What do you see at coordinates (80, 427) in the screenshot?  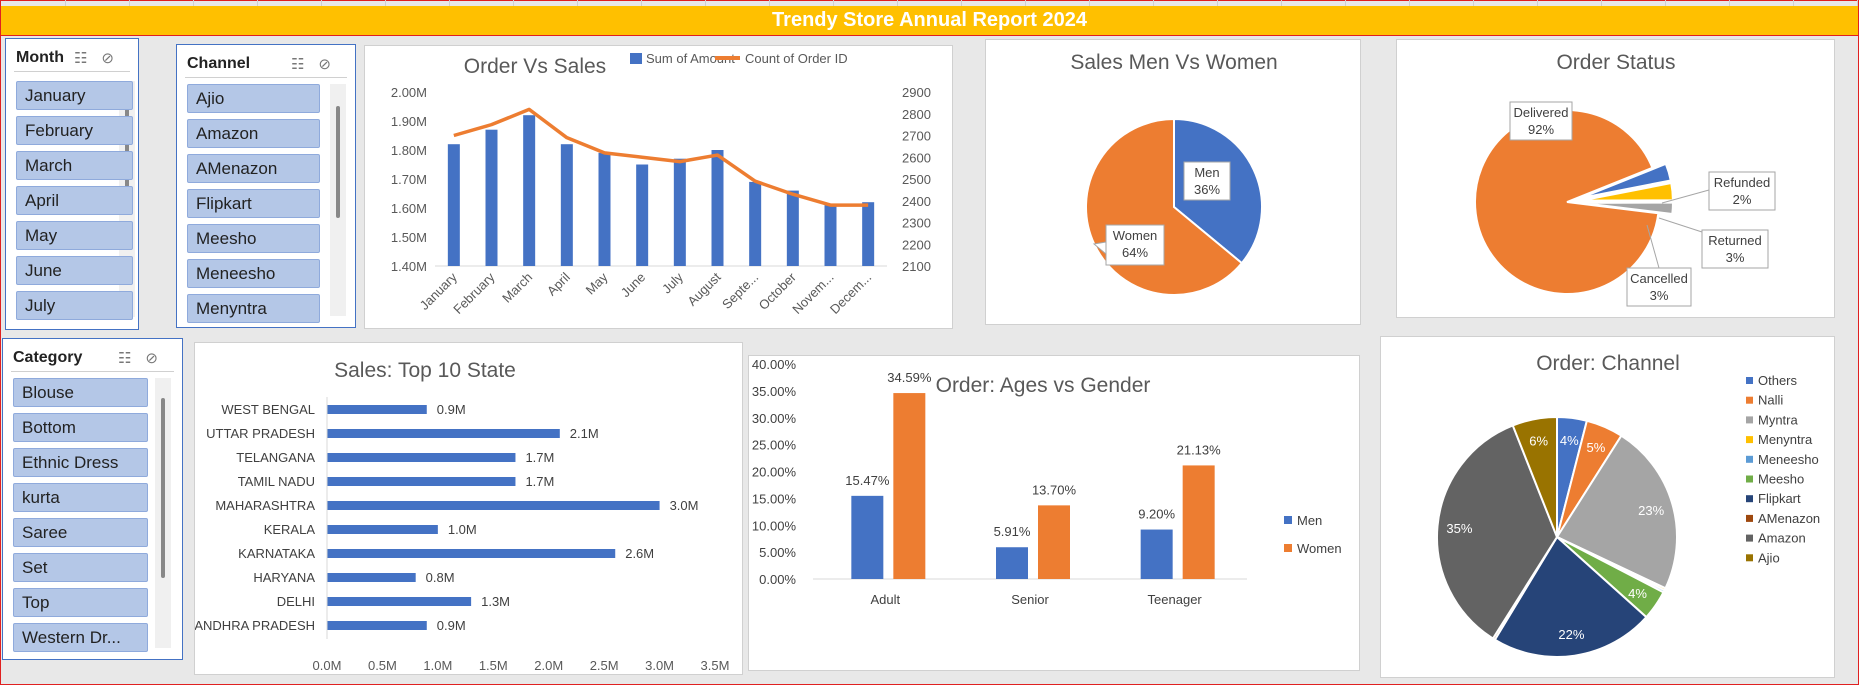 I see `slicer-item-bottom: Bottom` at bounding box center [80, 427].